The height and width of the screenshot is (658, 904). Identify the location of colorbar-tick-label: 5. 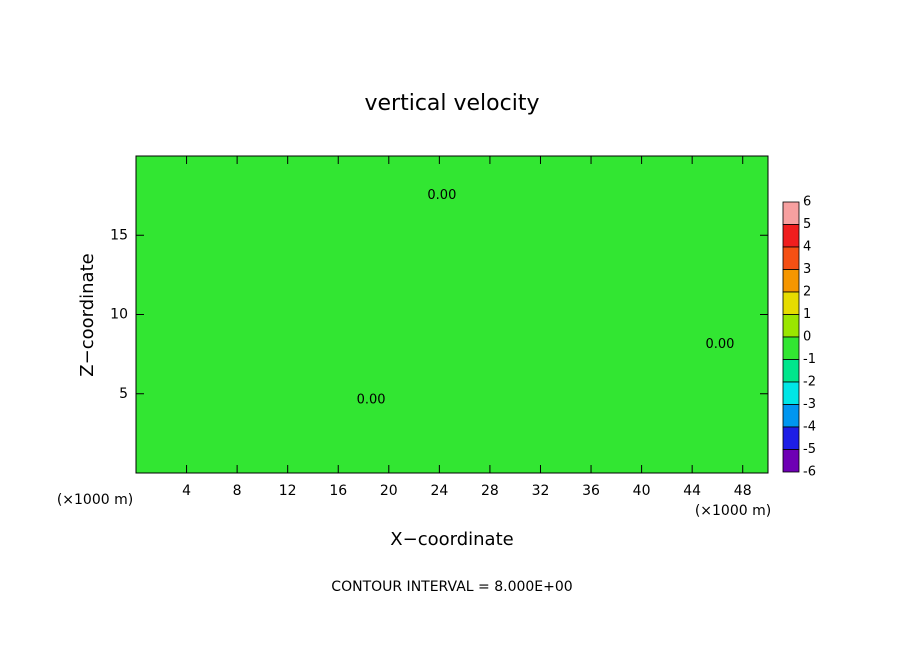
(807, 224).